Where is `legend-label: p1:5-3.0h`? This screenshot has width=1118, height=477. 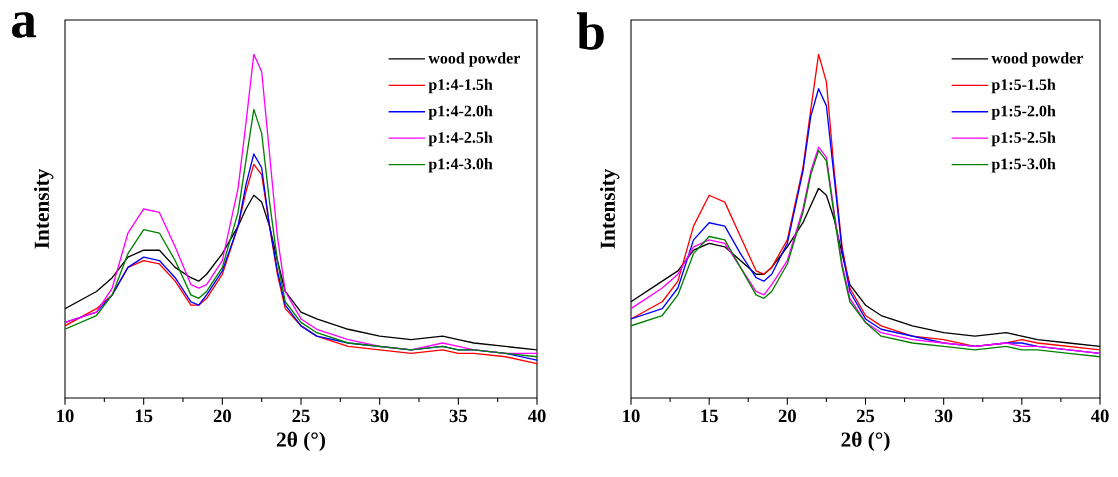
legend-label: p1:5-3.0h is located at coordinates (1023, 165).